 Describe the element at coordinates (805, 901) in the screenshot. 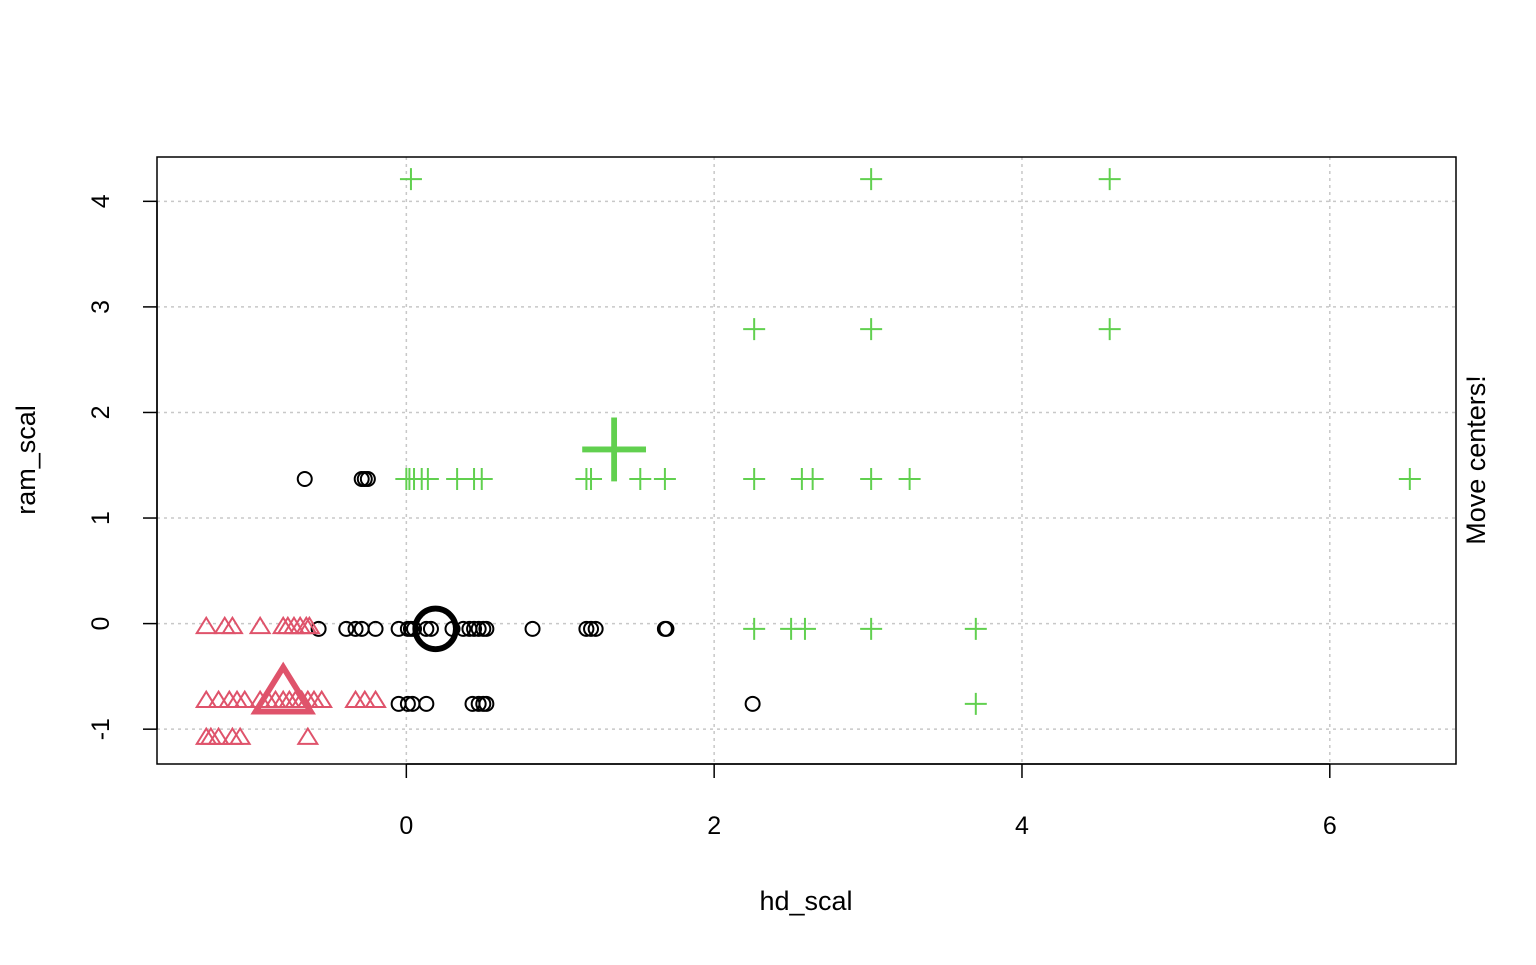

I see `x-axis-title: hd_scal` at that location.